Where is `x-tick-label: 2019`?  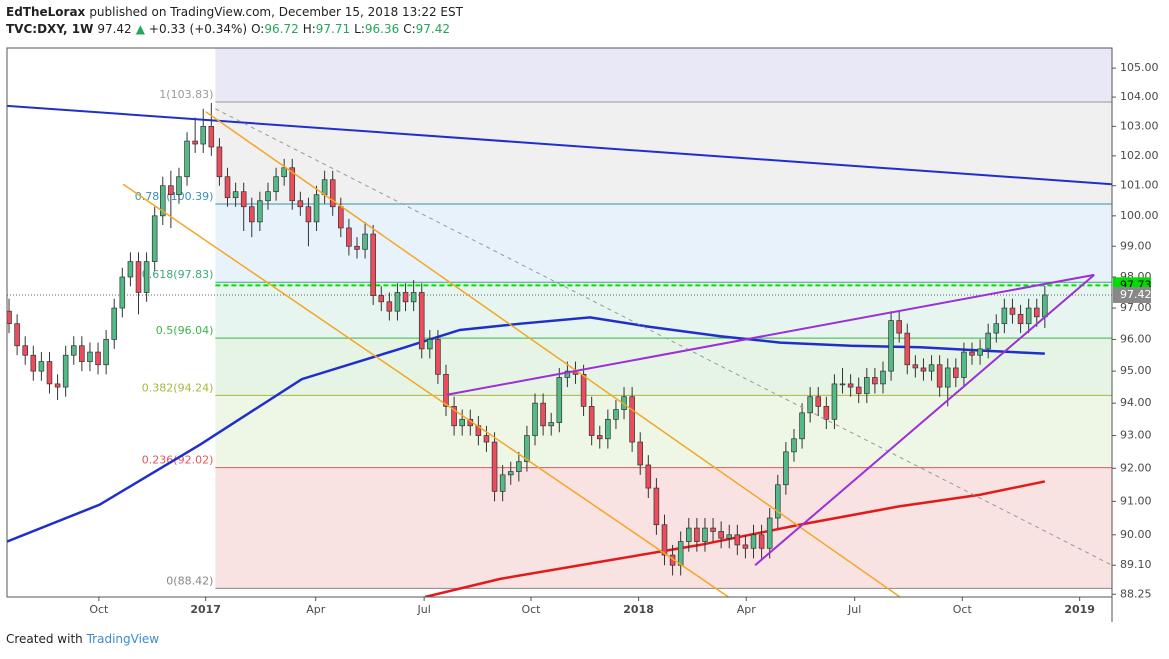 x-tick-label: 2019 is located at coordinates (1079, 609).